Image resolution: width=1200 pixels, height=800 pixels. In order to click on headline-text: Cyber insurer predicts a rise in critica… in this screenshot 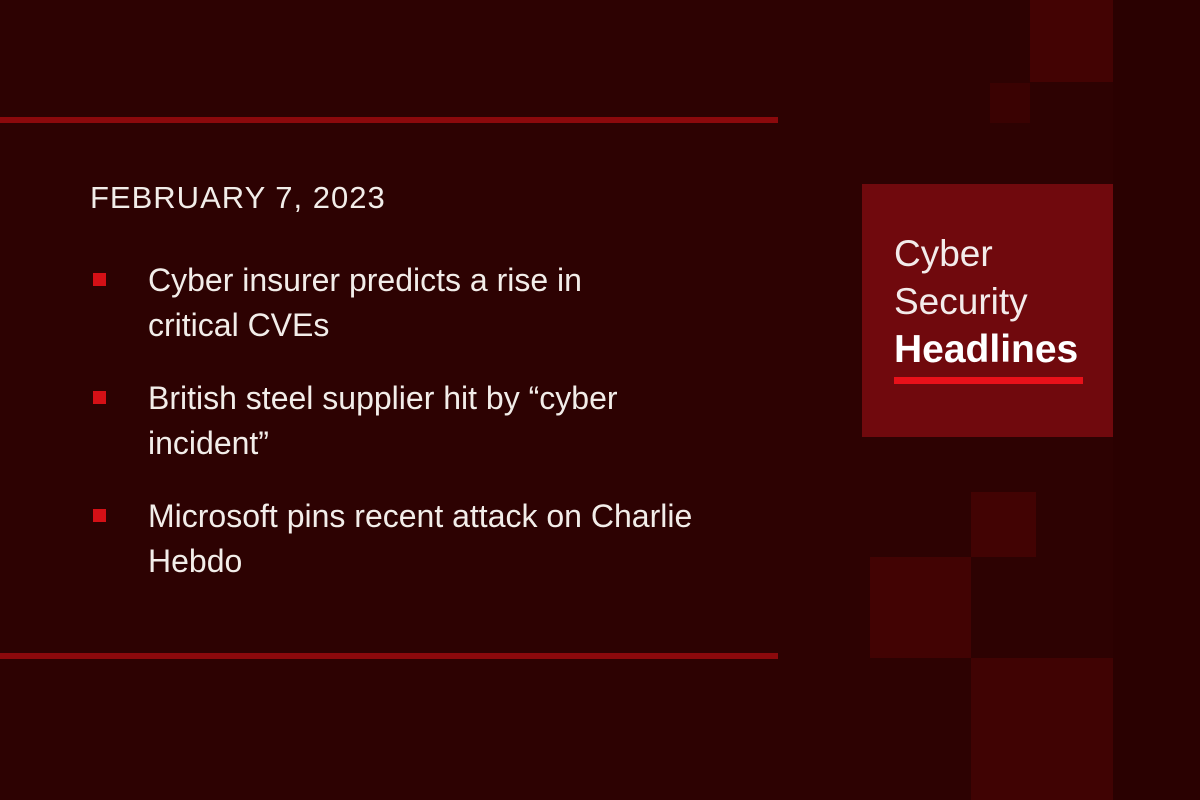, I will do `click(365, 302)`.